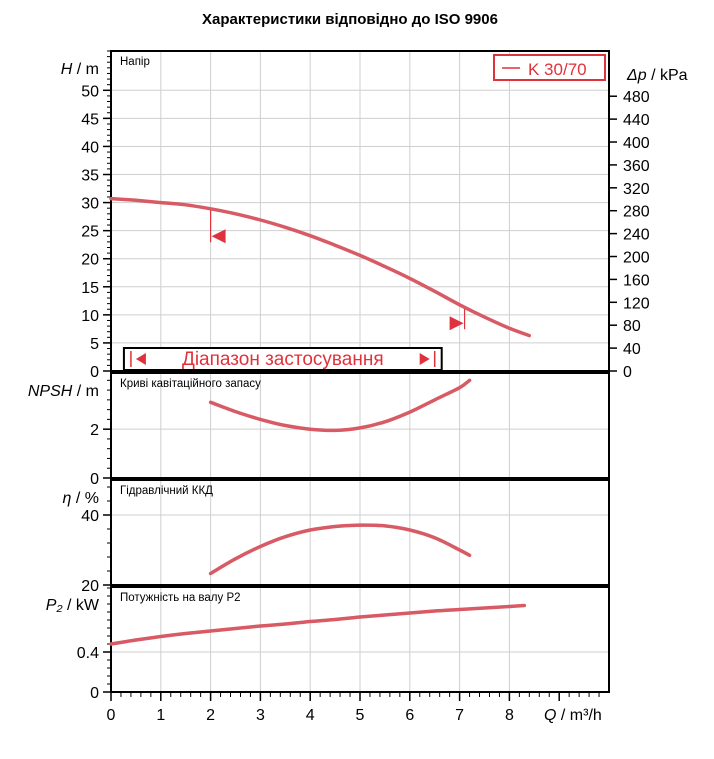 Image resolution: width=714 pixels, height=759 pixels. Describe the element at coordinates (578, 715) in the screenshot. I see `x-axis-unit: / m³/h` at that location.